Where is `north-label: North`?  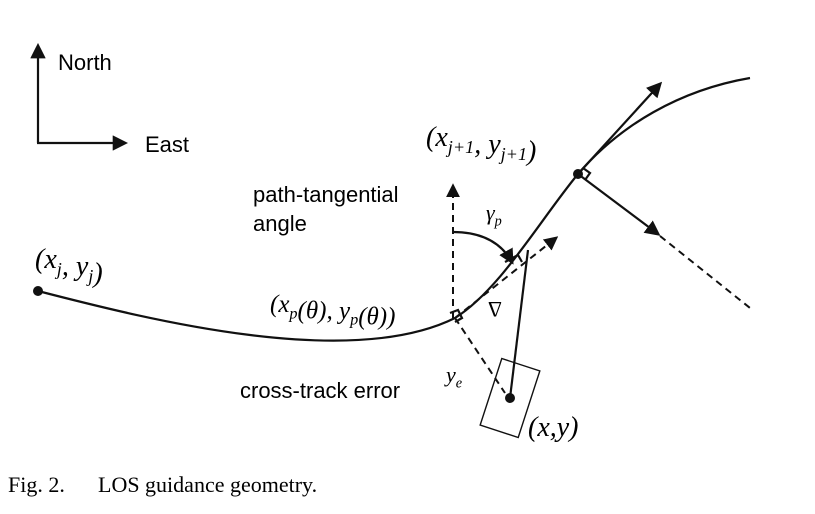
north-label: North is located at coordinates (85, 62).